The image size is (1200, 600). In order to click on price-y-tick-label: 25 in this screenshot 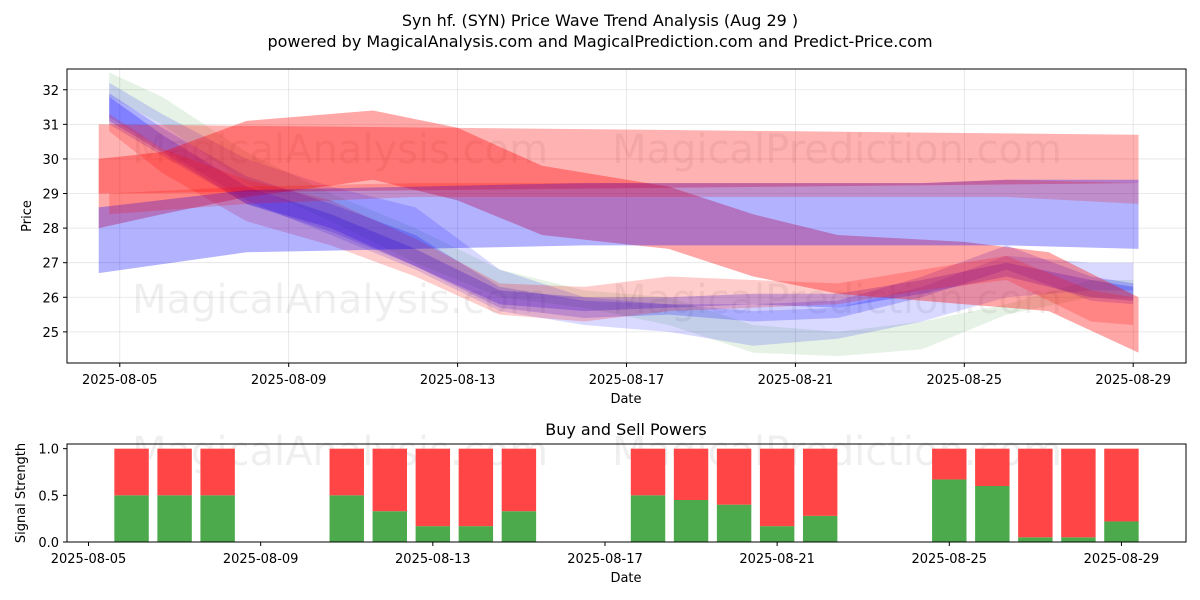, I will do `click(50, 333)`.